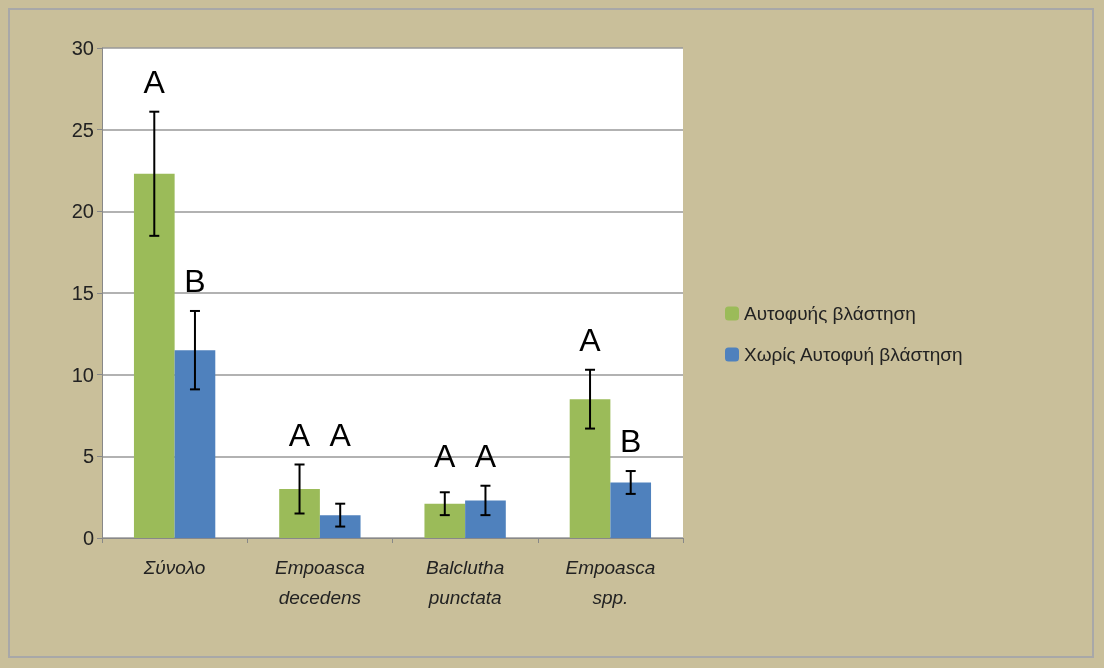 This screenshot has height=668, width=1104. What do you see at coordinates (82, 211) in the screenshot?
I see `y-tick-label: 20` at bounding box center [82, 211].